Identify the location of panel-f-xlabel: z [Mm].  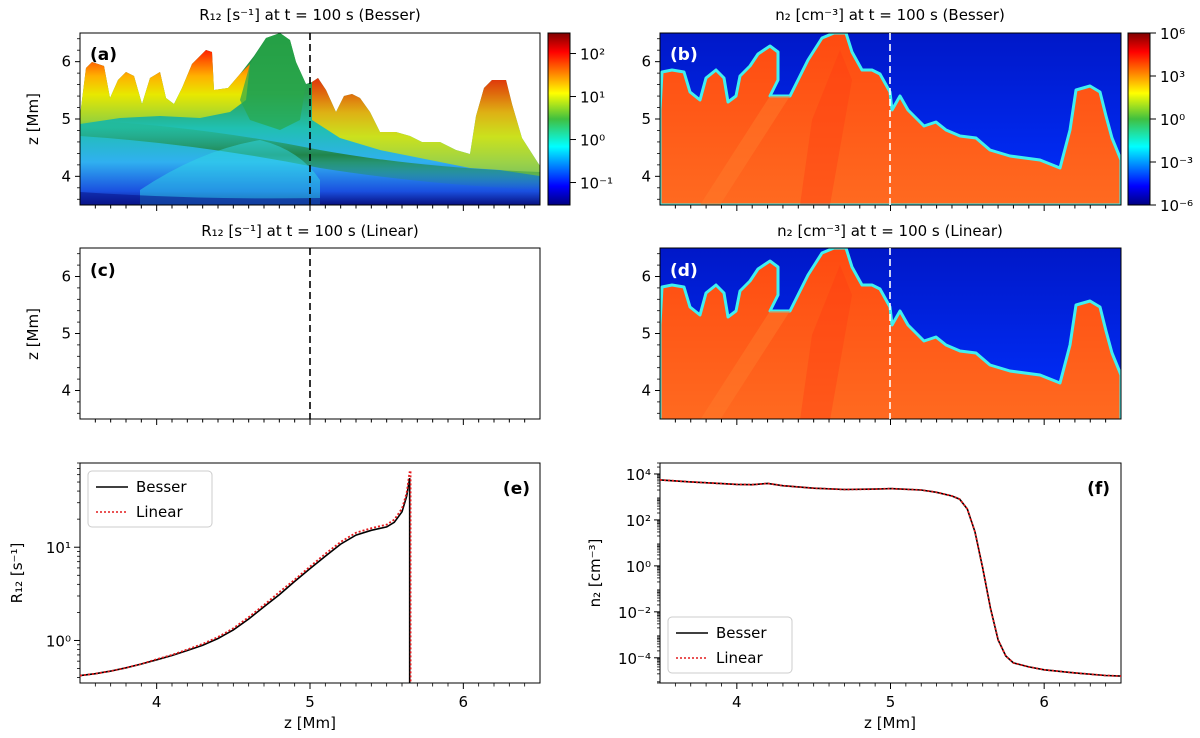
(890, 723).